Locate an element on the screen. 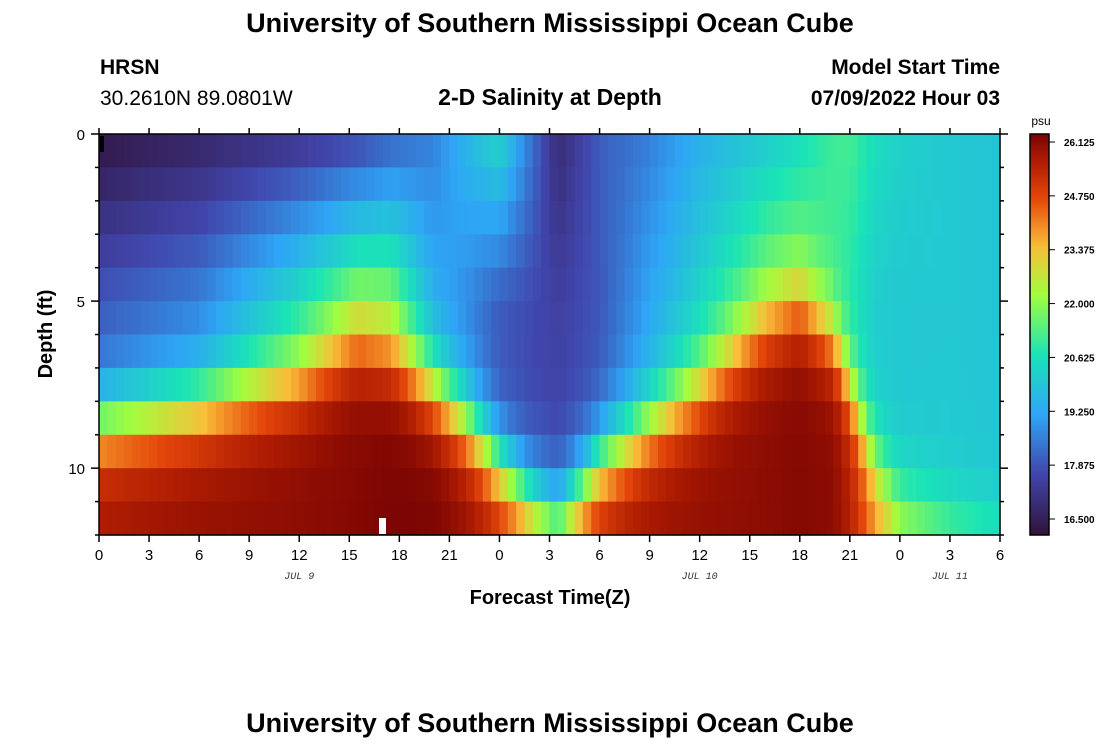 Image resolution: width=1100 pixels, height=750 pixels. x-tick-label: 9 is located at coordinates (249, 555).